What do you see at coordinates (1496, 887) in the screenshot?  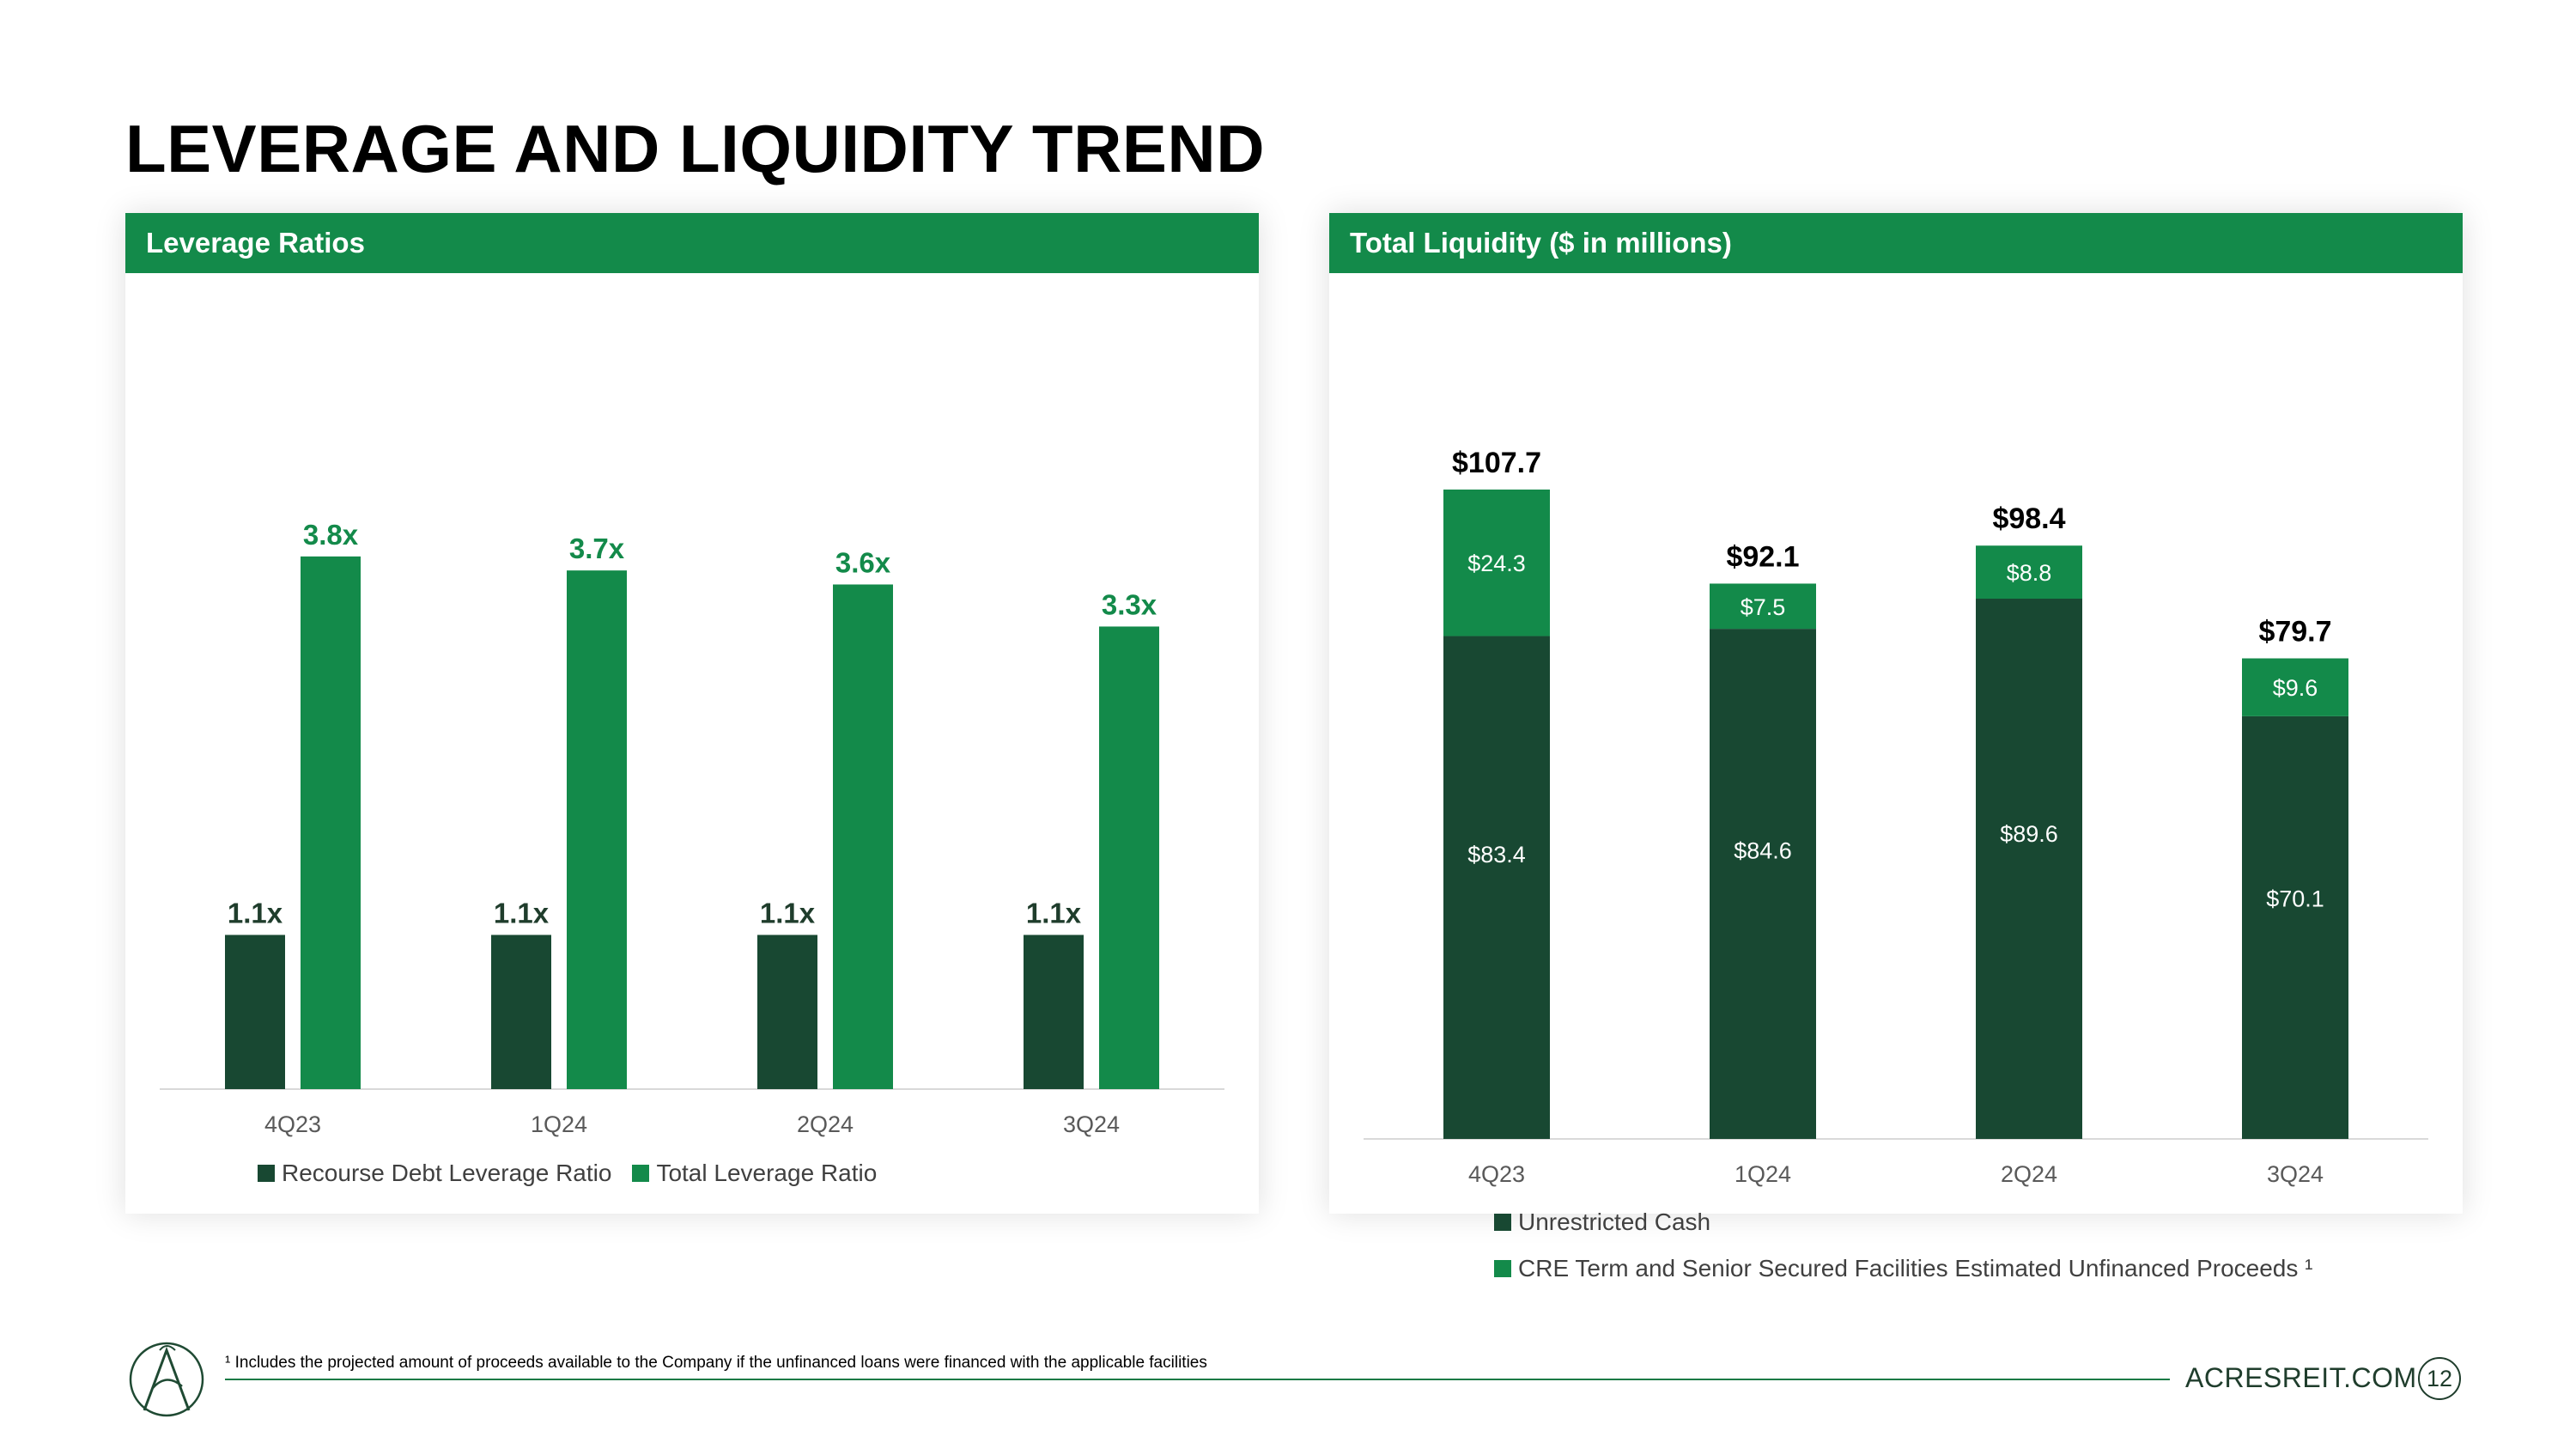 I see `cash-bar-4q23` at bounding box center [1496, 887].